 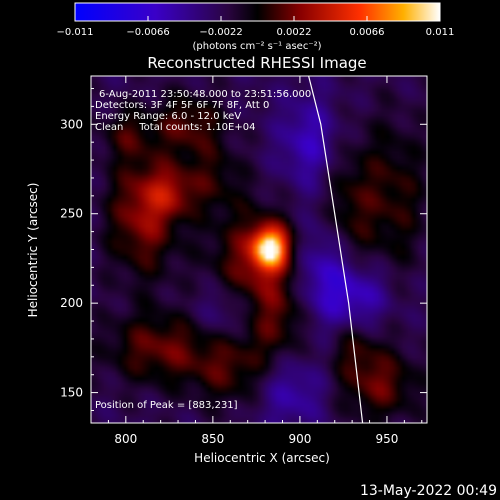 I want to click on colorbar-tick-label: 0.0022, so click(x=294, y=32).